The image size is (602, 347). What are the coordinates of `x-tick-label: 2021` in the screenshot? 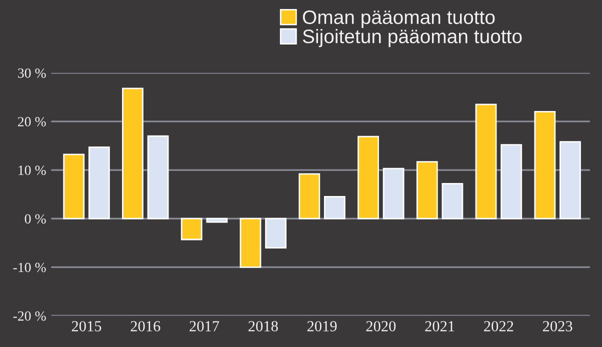 It's located at (439, 326).